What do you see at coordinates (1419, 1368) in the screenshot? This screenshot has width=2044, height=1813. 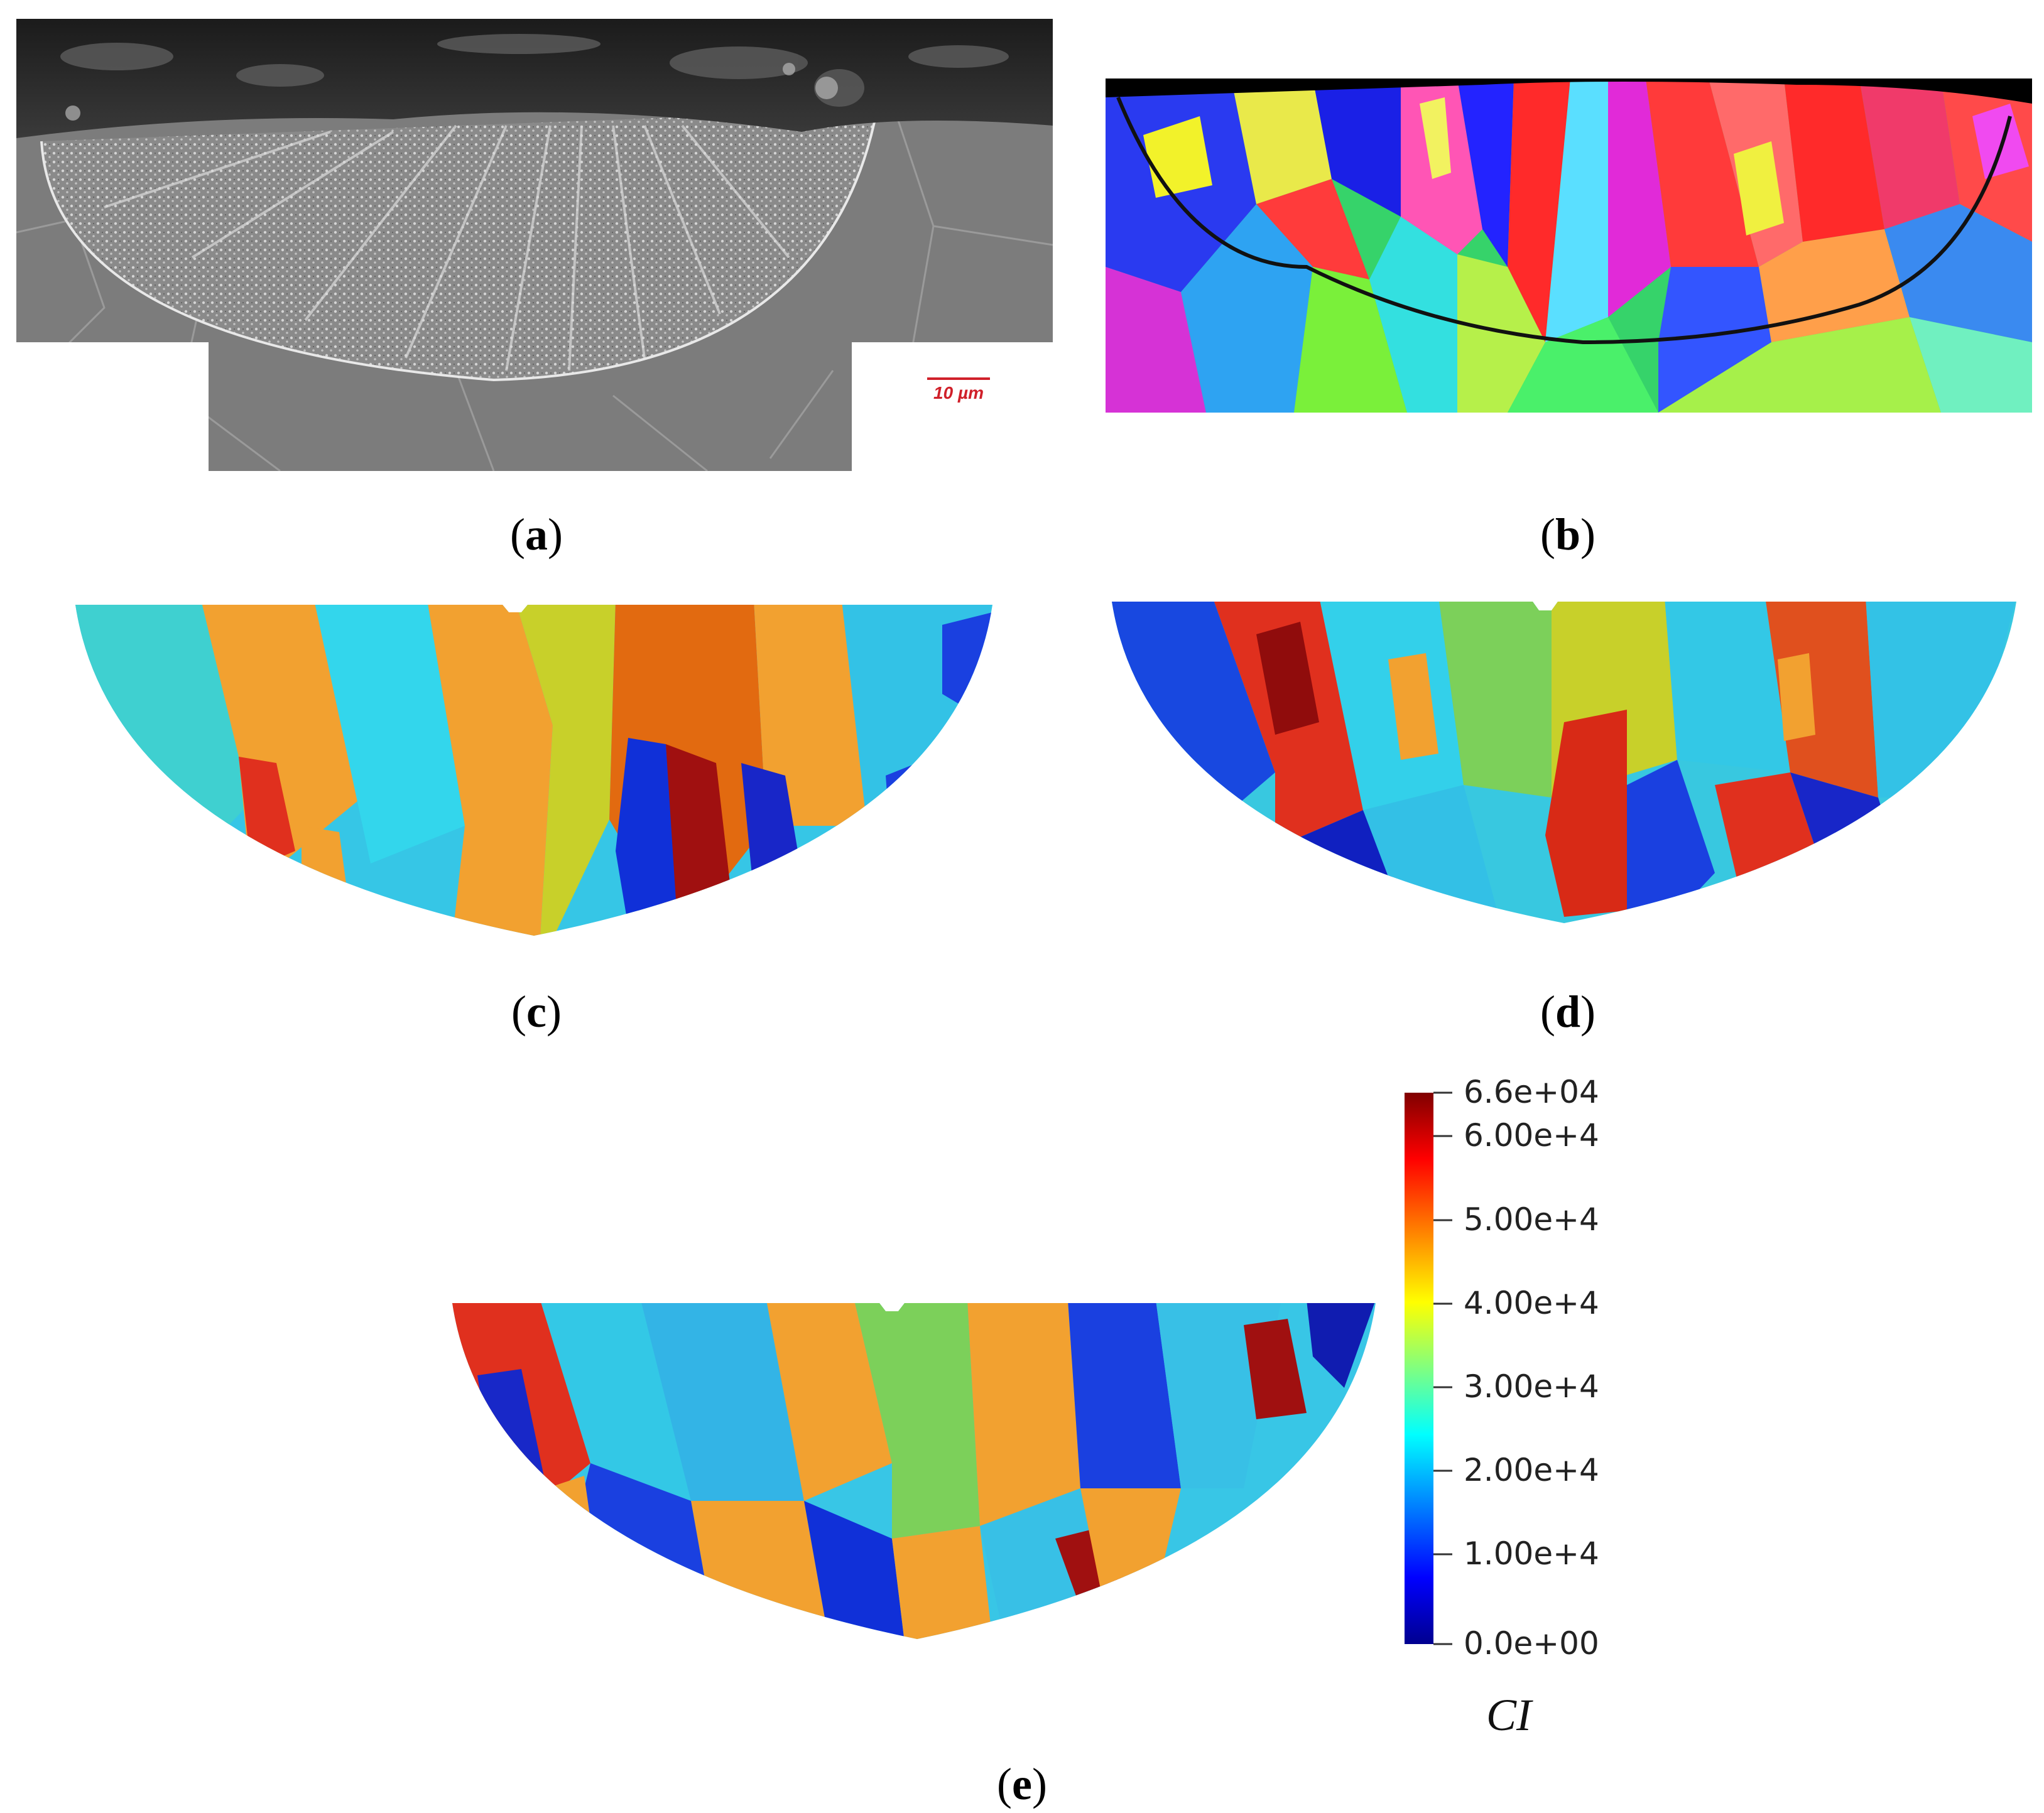 I see `colorbar` at bounding box center [1419, 1368].